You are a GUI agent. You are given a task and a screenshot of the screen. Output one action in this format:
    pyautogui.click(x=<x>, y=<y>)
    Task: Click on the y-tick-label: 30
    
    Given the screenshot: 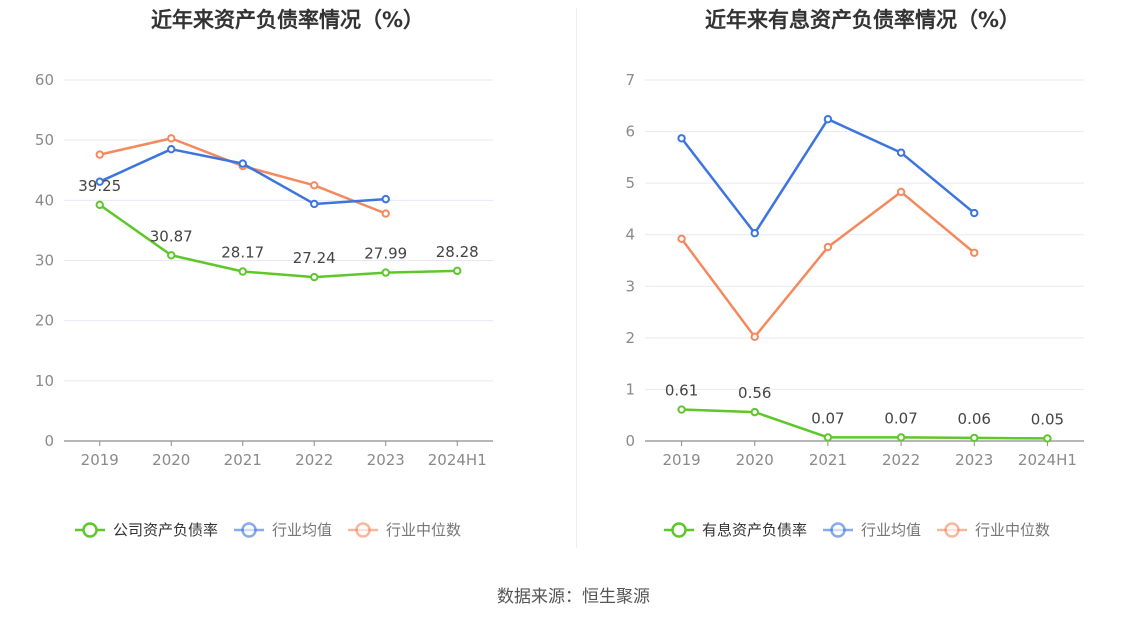 What is the action you would take?
    pyautogui.click(x=44, y=261)
    